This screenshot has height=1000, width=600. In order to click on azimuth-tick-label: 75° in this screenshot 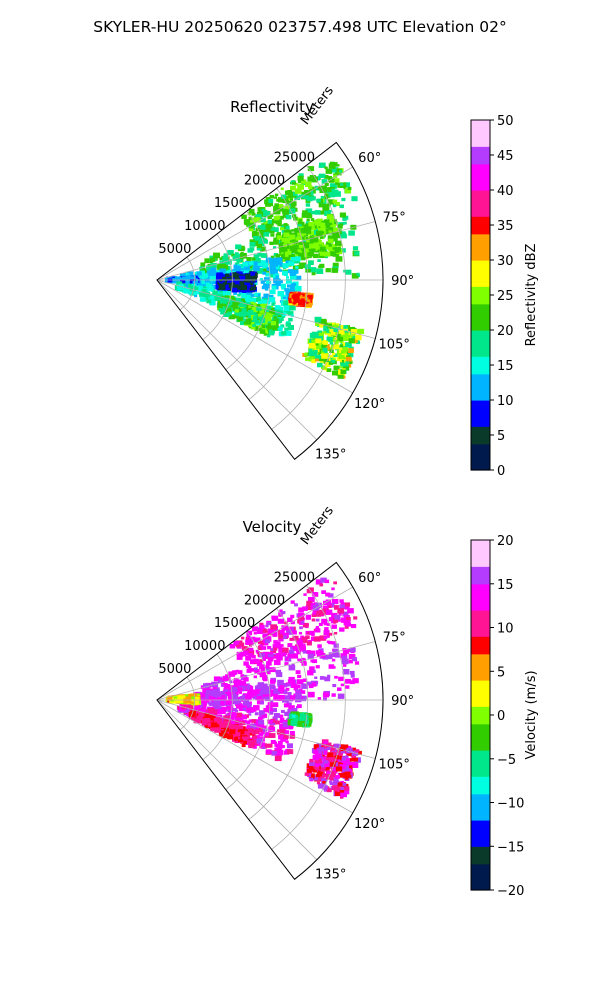, I will do `click(394, 637)`.